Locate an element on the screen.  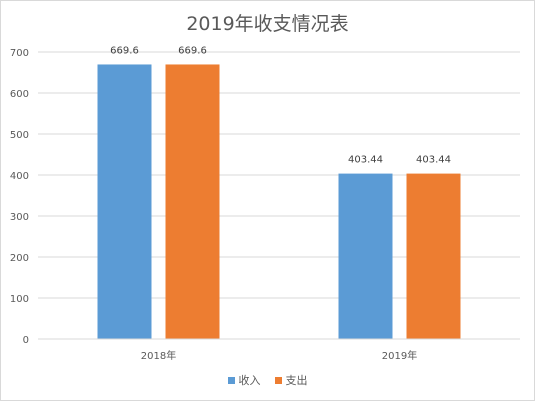
x-tick-label: 2018年 is located at coordinates (158, 355).